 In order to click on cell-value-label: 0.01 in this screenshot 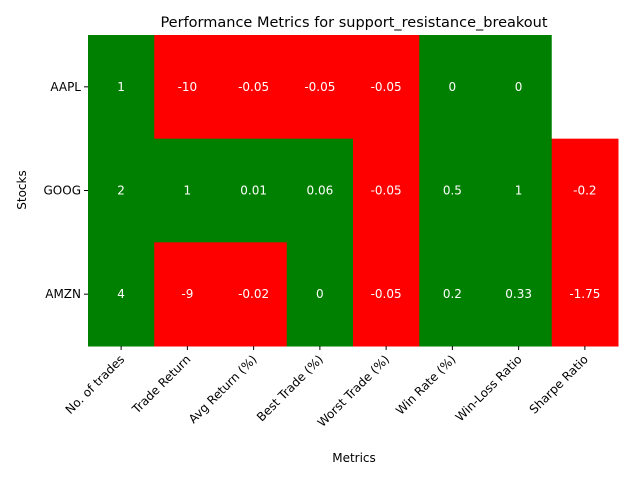, I will do `click(253, 191)`.